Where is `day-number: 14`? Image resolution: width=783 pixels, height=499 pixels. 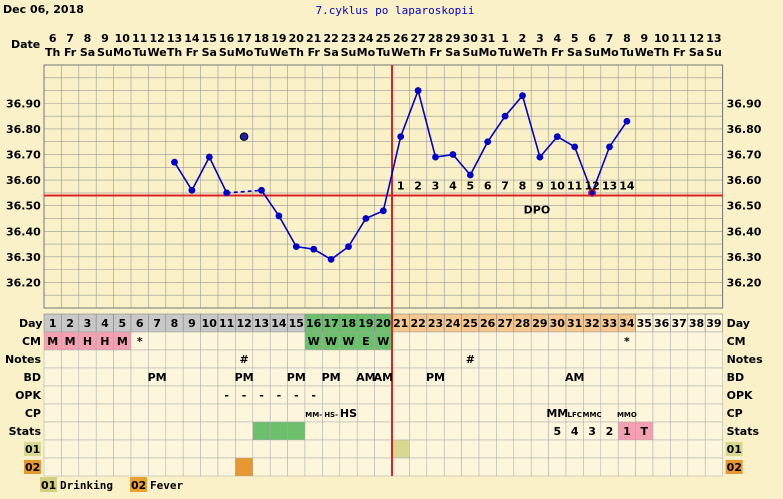
day-number: 14 is located at coordinates (279, 323).